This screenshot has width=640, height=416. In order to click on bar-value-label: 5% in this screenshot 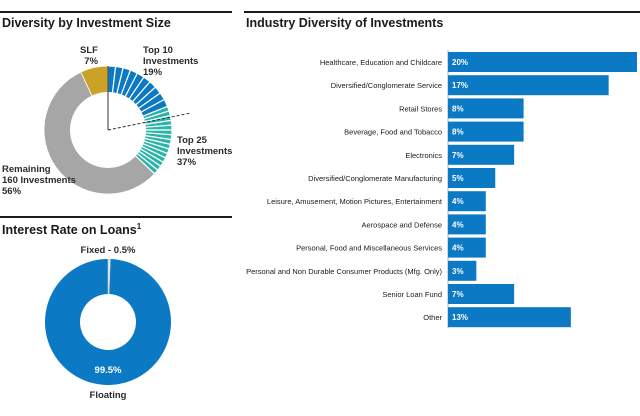, I will do `click(458, 178)`.